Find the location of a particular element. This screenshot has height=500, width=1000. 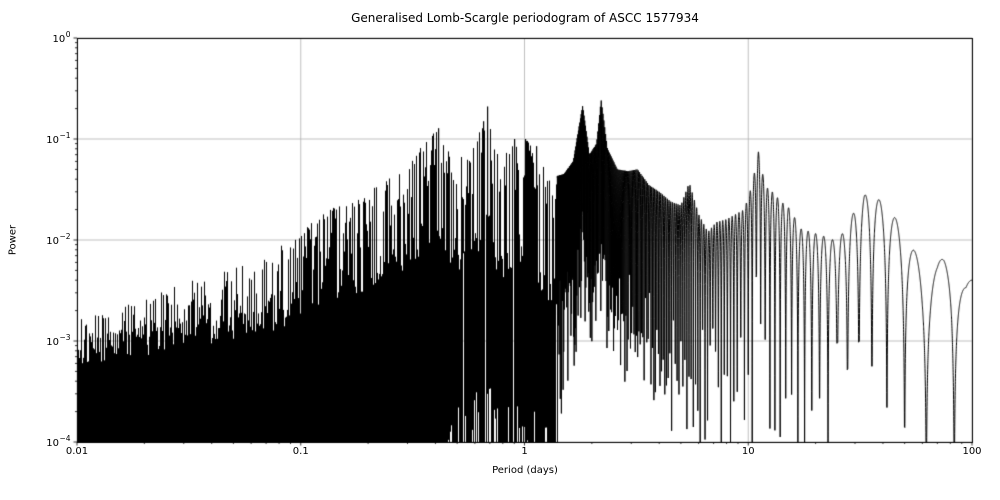

y-tick-label: 10⁻¹ is located at coordinates (58, 138).